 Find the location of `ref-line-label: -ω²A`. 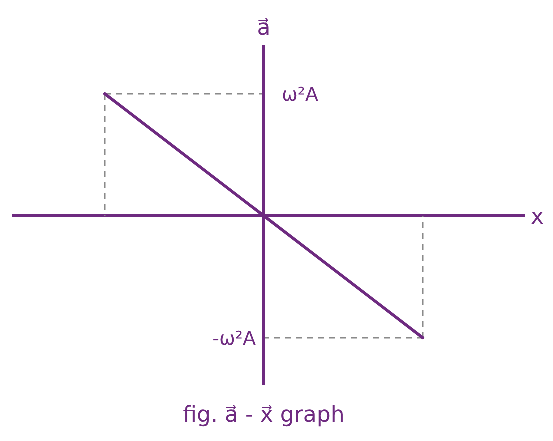

ref-line-label: -ω²A is located at coordinates (234, 339).